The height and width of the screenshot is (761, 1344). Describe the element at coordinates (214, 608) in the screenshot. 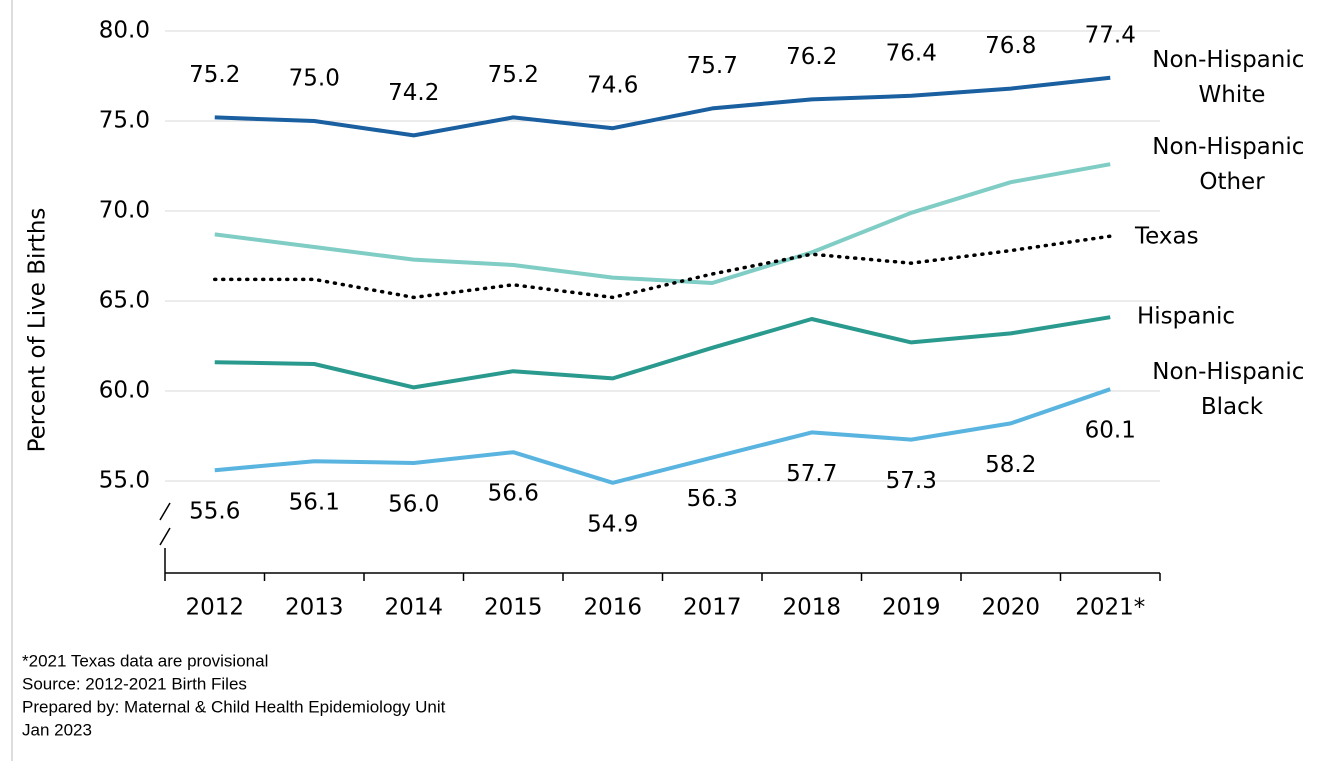

I see `x-tick-label: 2012` at that location.